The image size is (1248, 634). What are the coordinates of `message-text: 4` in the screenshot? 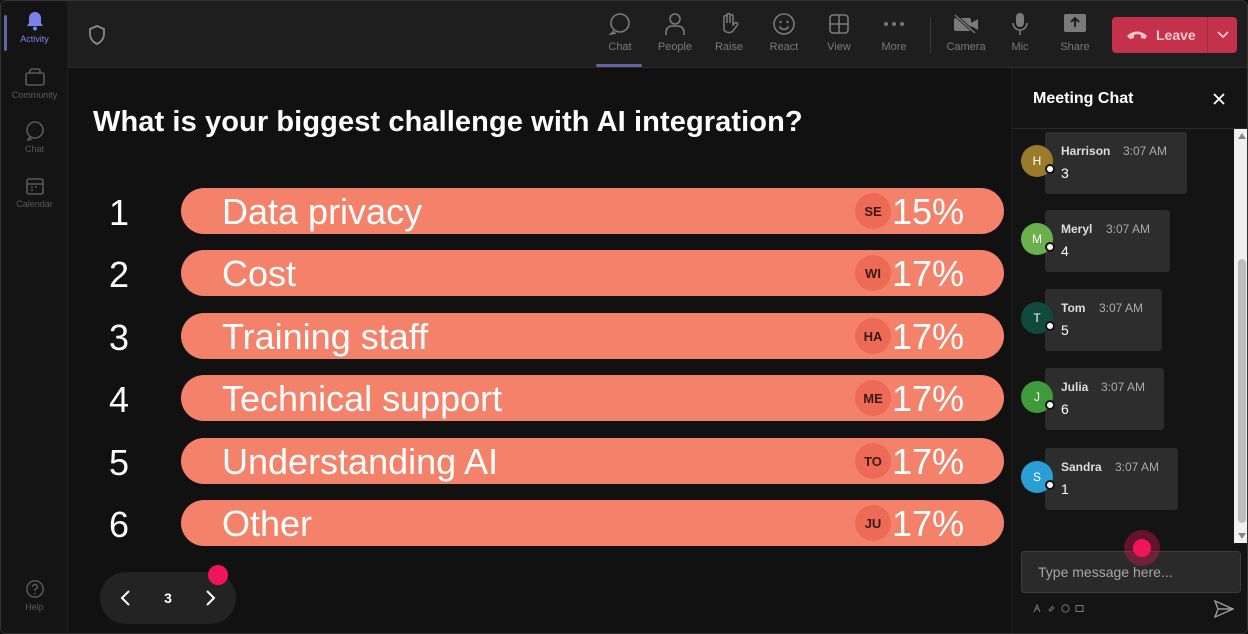 It's located at (1065, 251).